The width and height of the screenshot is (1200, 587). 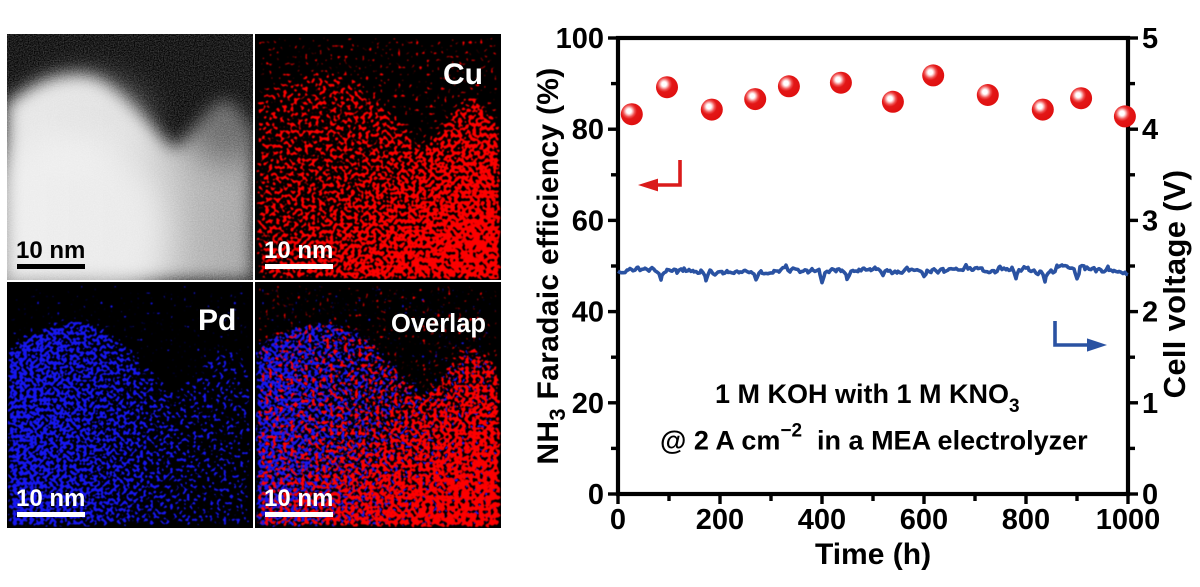 I want to click on svg-text: 600, so click(x=924, y=520).